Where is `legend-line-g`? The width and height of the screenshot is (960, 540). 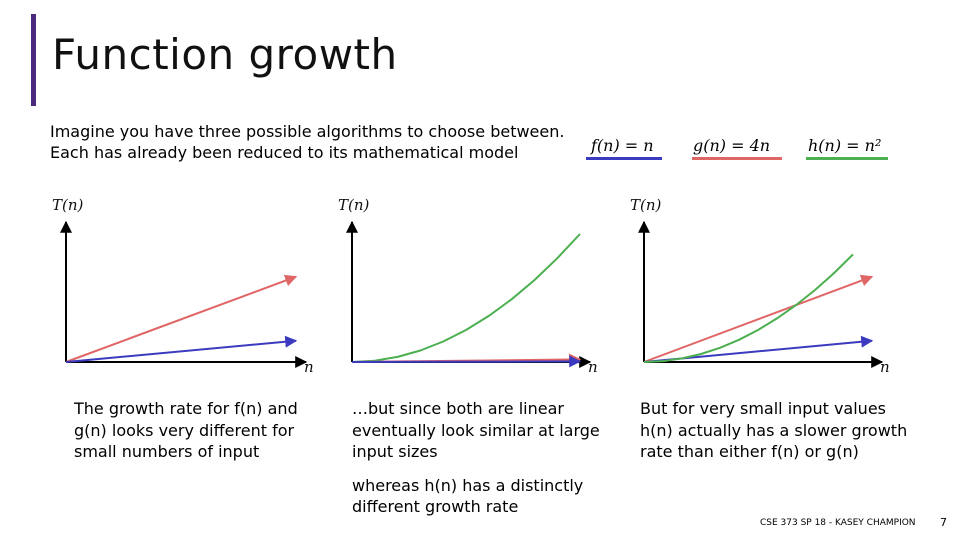 legend-line-g is located at coordinates (737, 158).